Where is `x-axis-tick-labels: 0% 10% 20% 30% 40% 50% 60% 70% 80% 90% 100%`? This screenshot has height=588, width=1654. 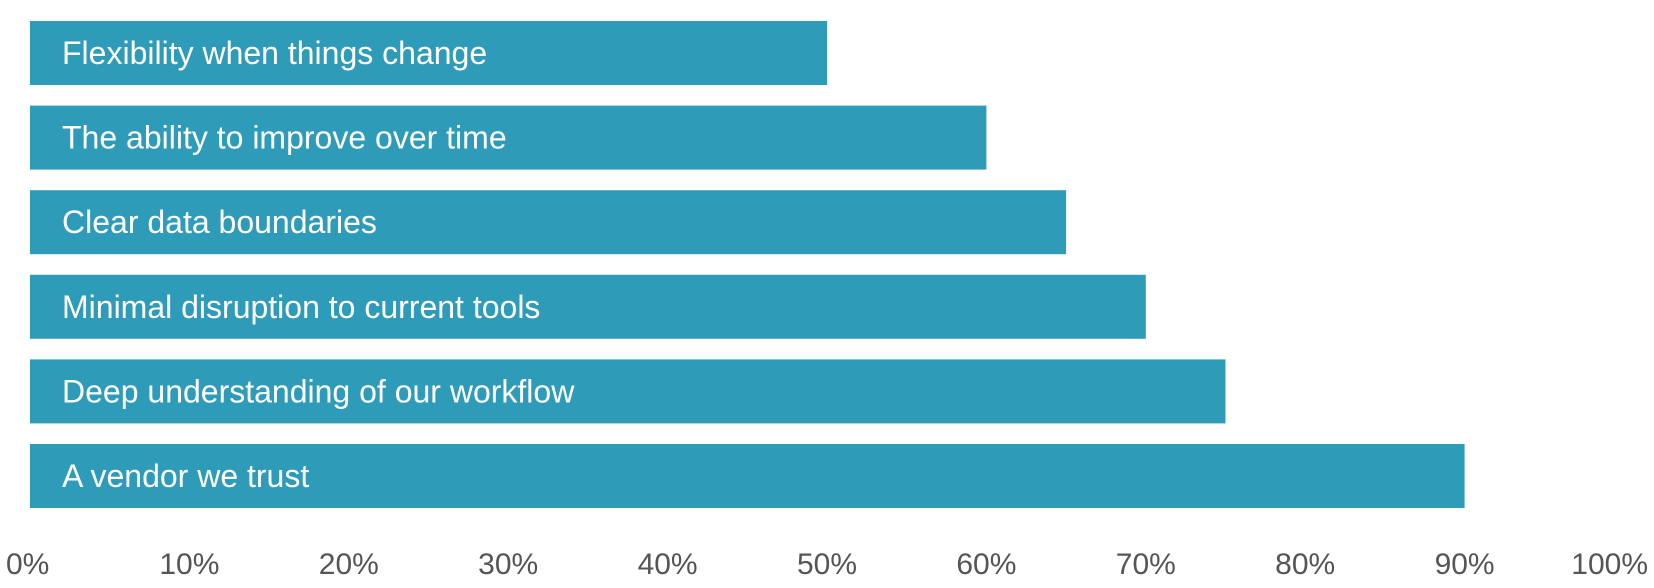 x-axis-tick-labels: 0% 10% 20% 30% 40% 50% 60% 70% 80% 90% 100% is located at coordinates (827, 564).